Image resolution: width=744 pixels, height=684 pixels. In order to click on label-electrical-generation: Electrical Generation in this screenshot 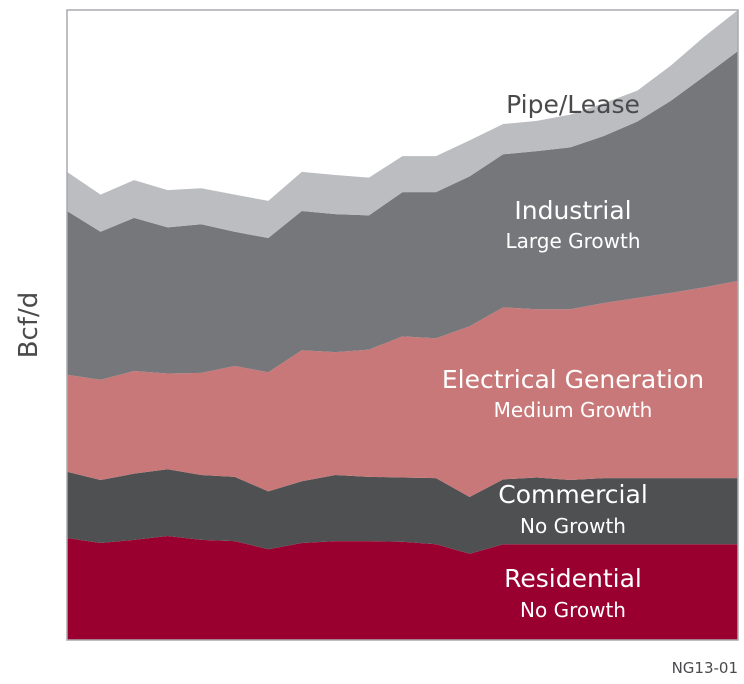, I will do `click(573, 379)`.